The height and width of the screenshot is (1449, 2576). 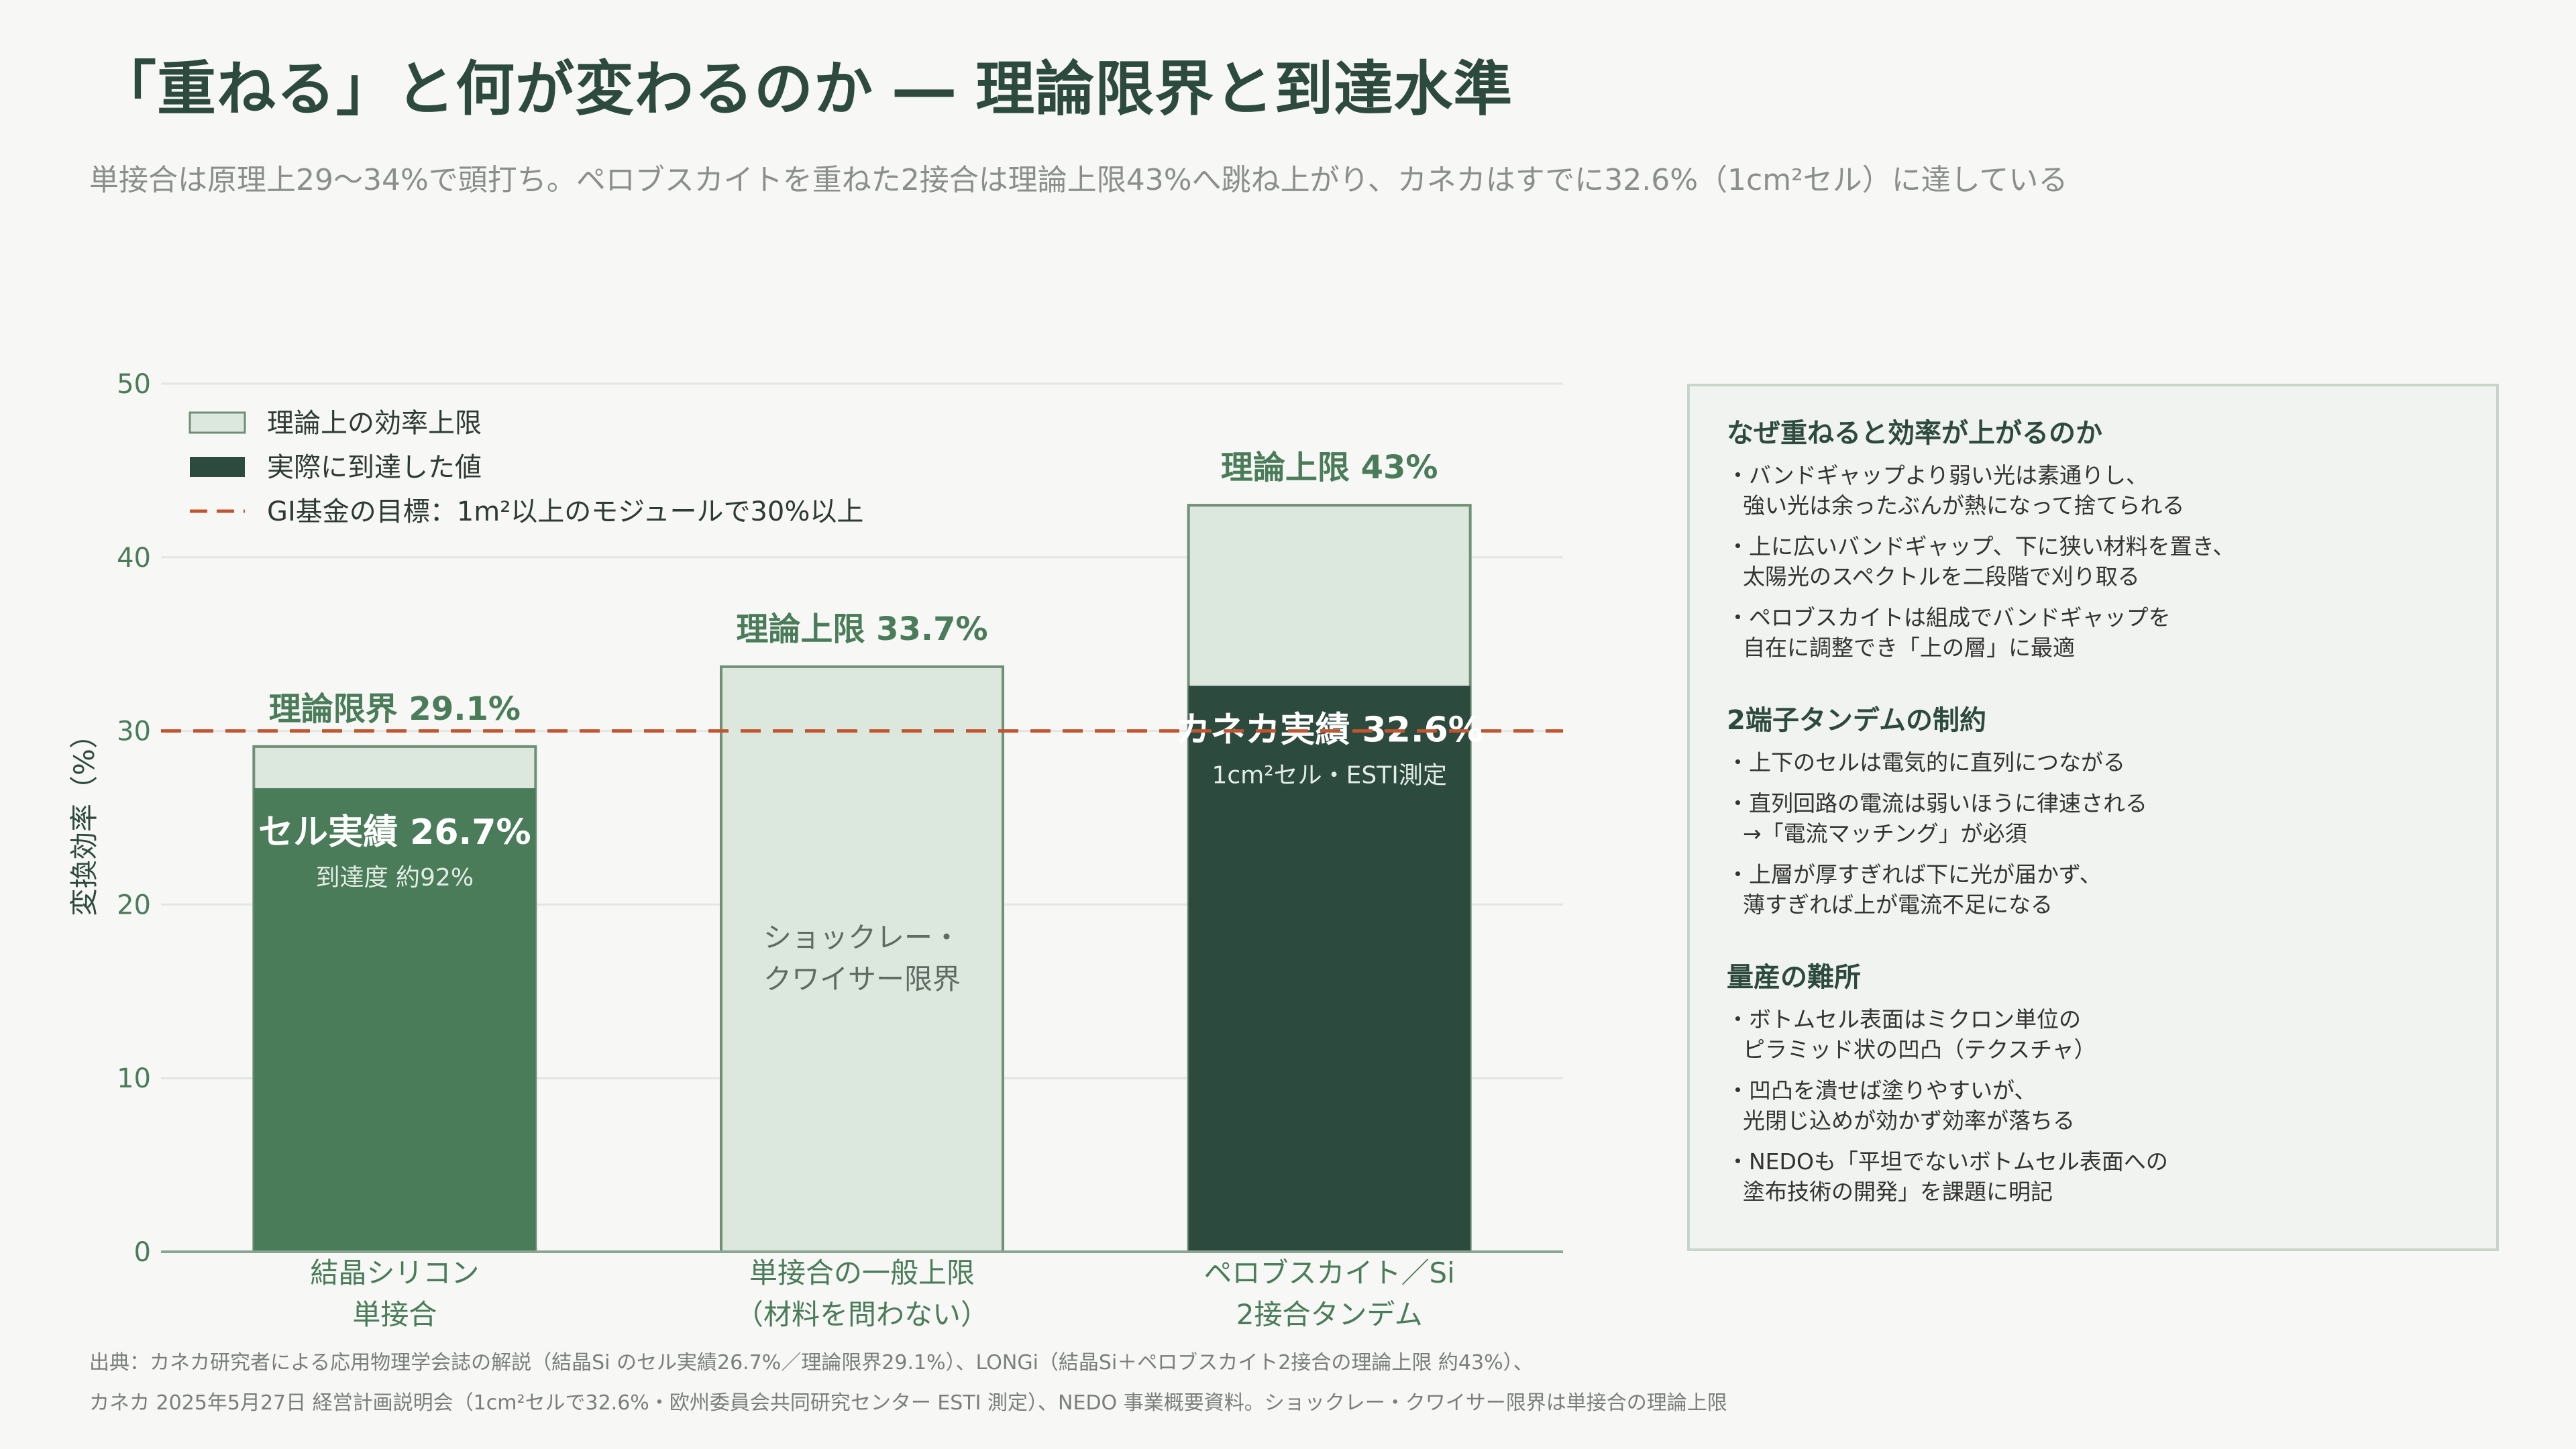 I want to click on y-tick-label: 50, so click(x=134, y=384).